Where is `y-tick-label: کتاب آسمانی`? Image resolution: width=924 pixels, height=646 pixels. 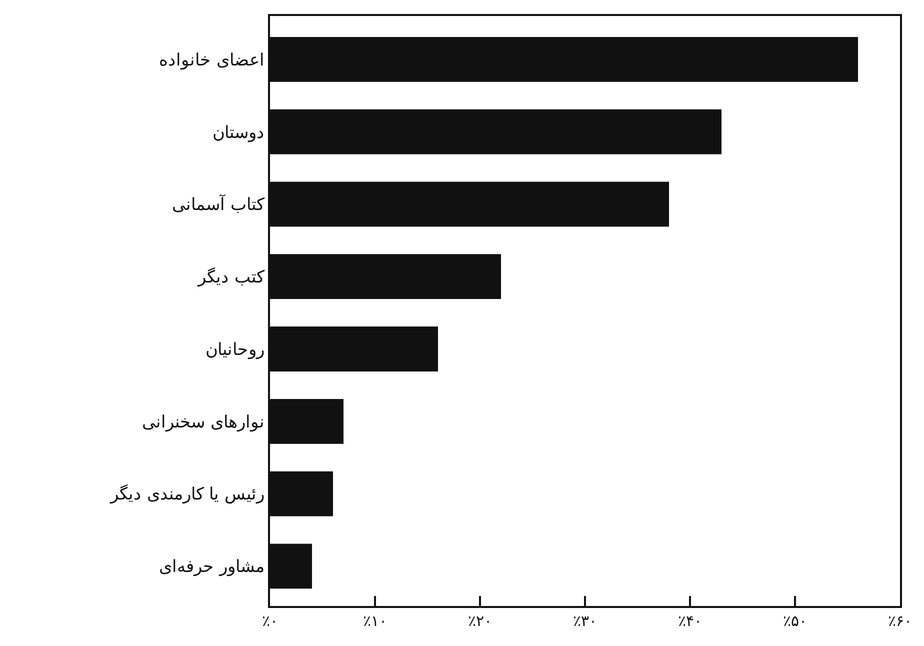
y-tick-label: کتاب آسمانی is located at coordinates (219, 204).